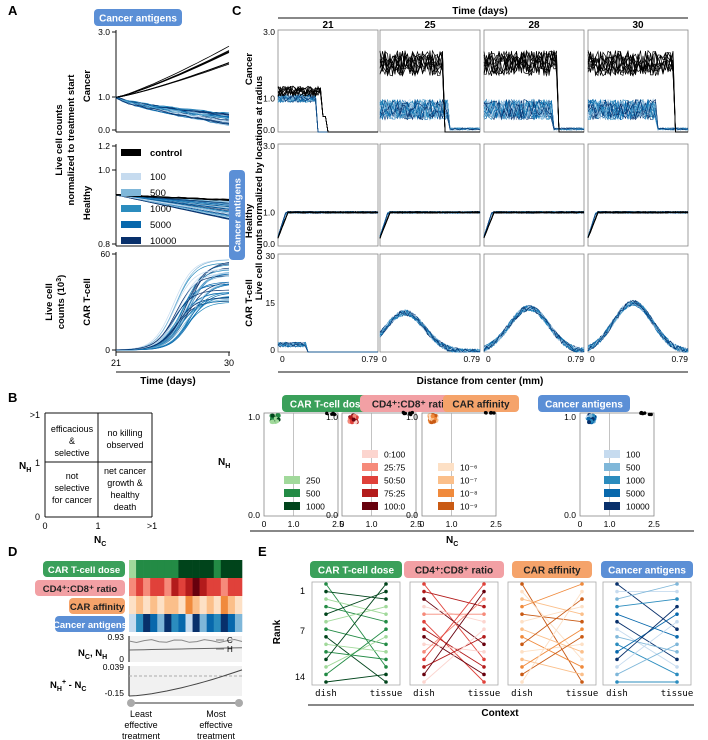 This screenshot has width=708, height=740. I want to click on legend-antigen-label: 1000, so click(160, 209).